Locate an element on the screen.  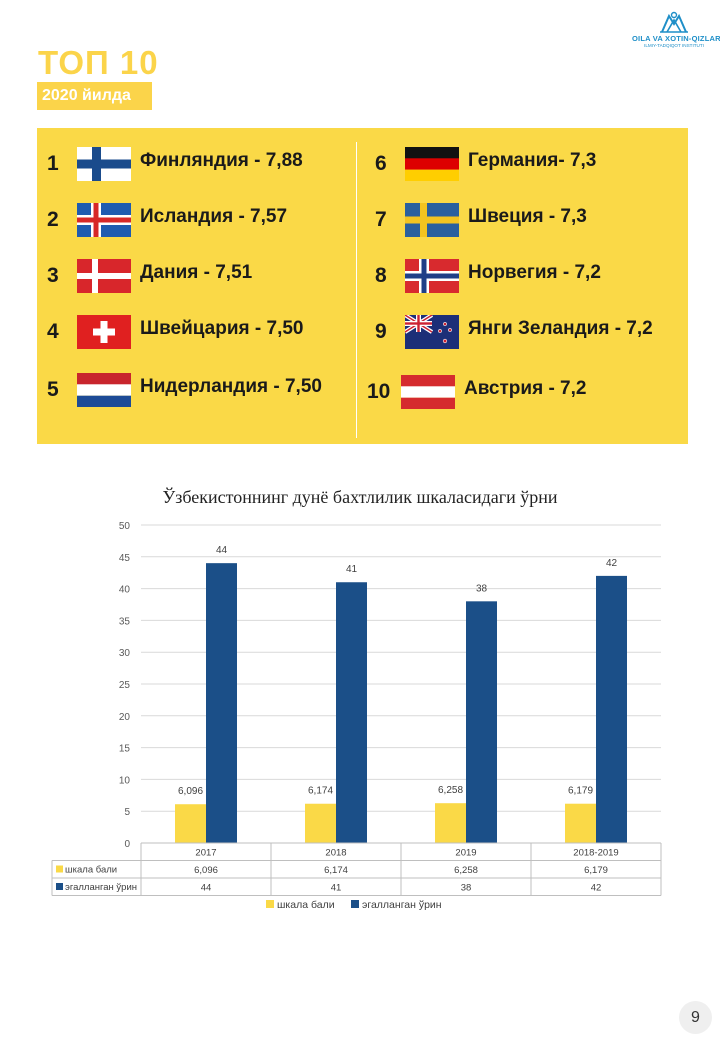
data-label: 6,096 is located at coordinates (190, 791).